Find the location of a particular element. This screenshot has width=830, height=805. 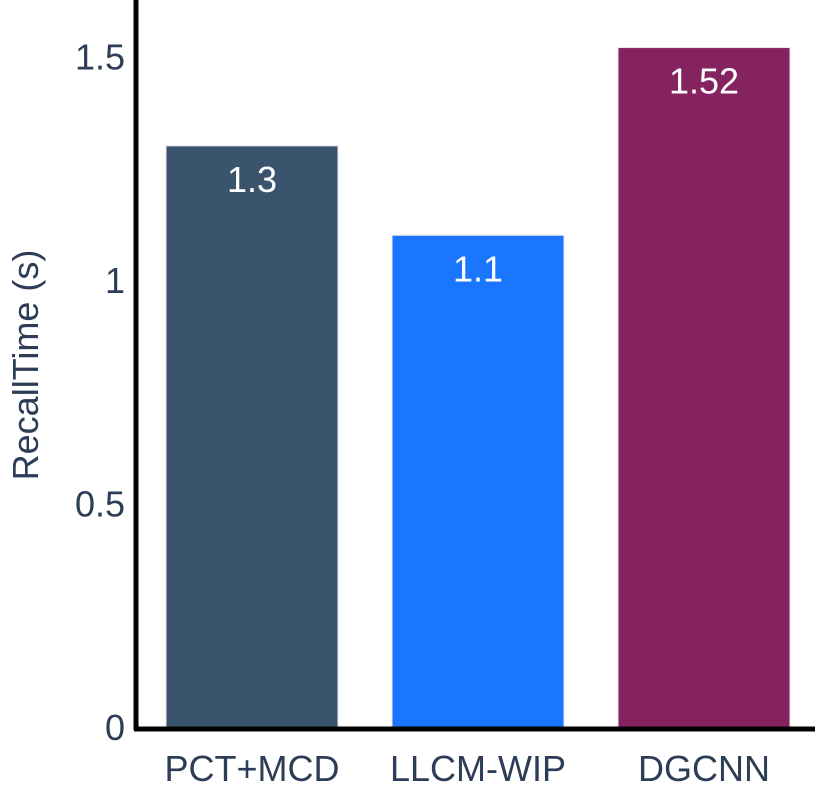

y-tick-label: 1.5 is located at coordinates (100, 57).